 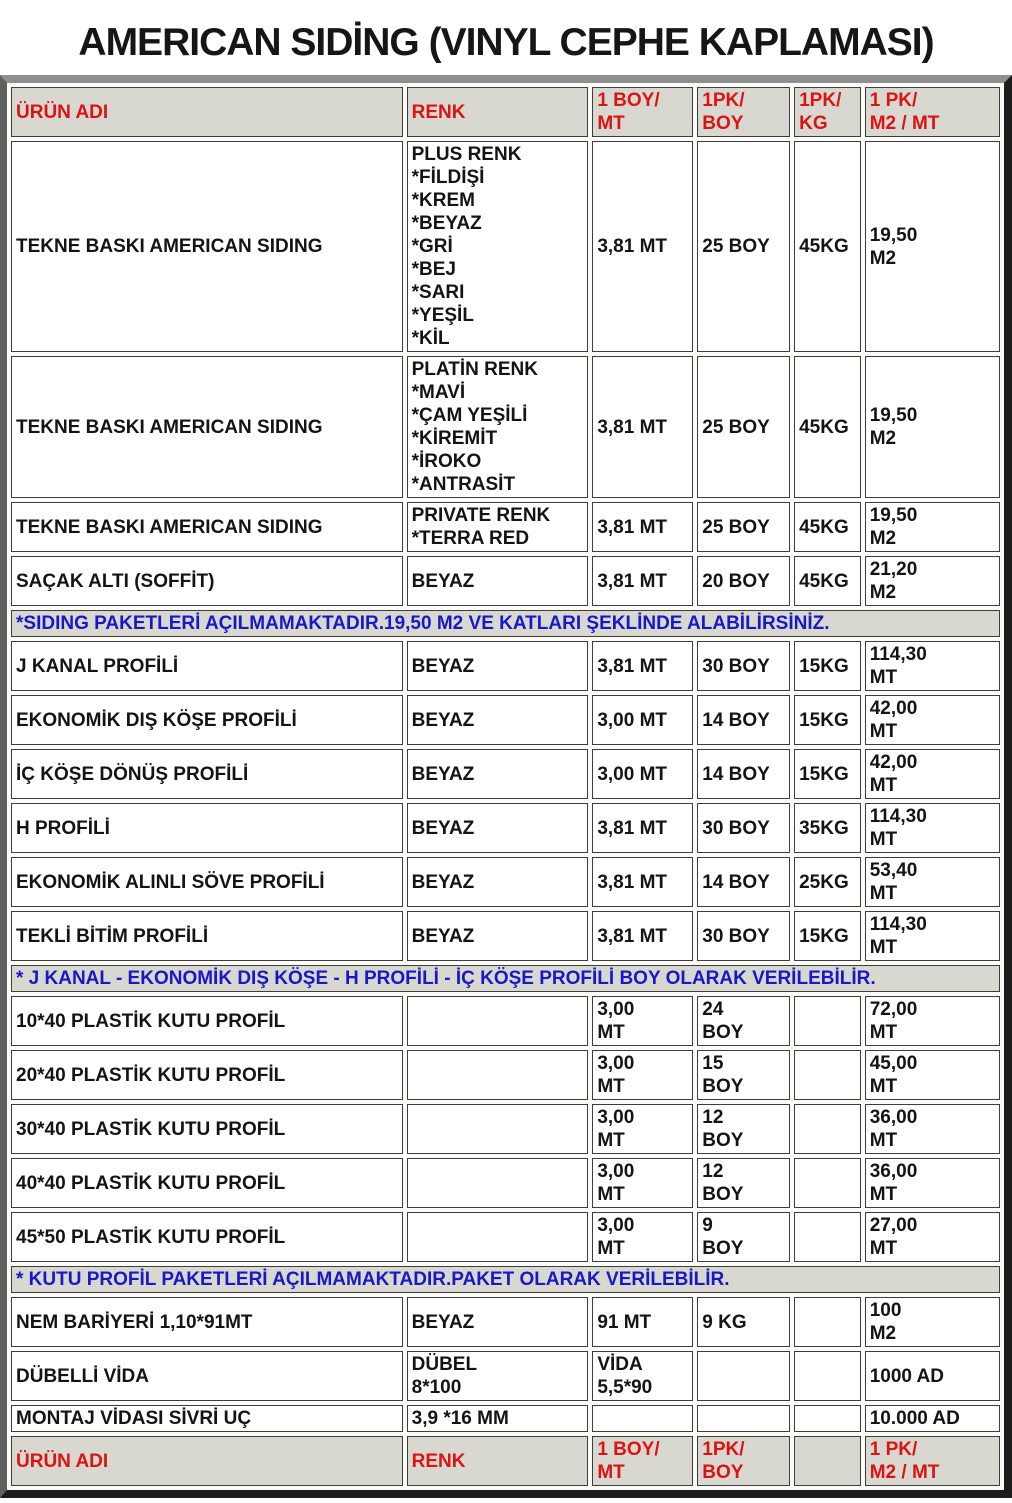 I want to click on pk-kg-cell: 15KG, so click(x=827, y=720).